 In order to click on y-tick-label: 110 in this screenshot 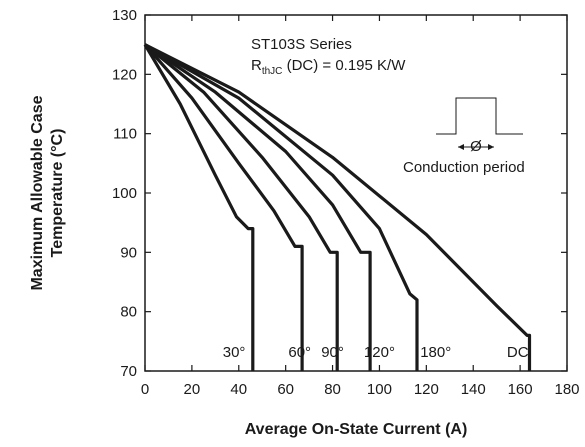, I will do `click(125, 134)`.